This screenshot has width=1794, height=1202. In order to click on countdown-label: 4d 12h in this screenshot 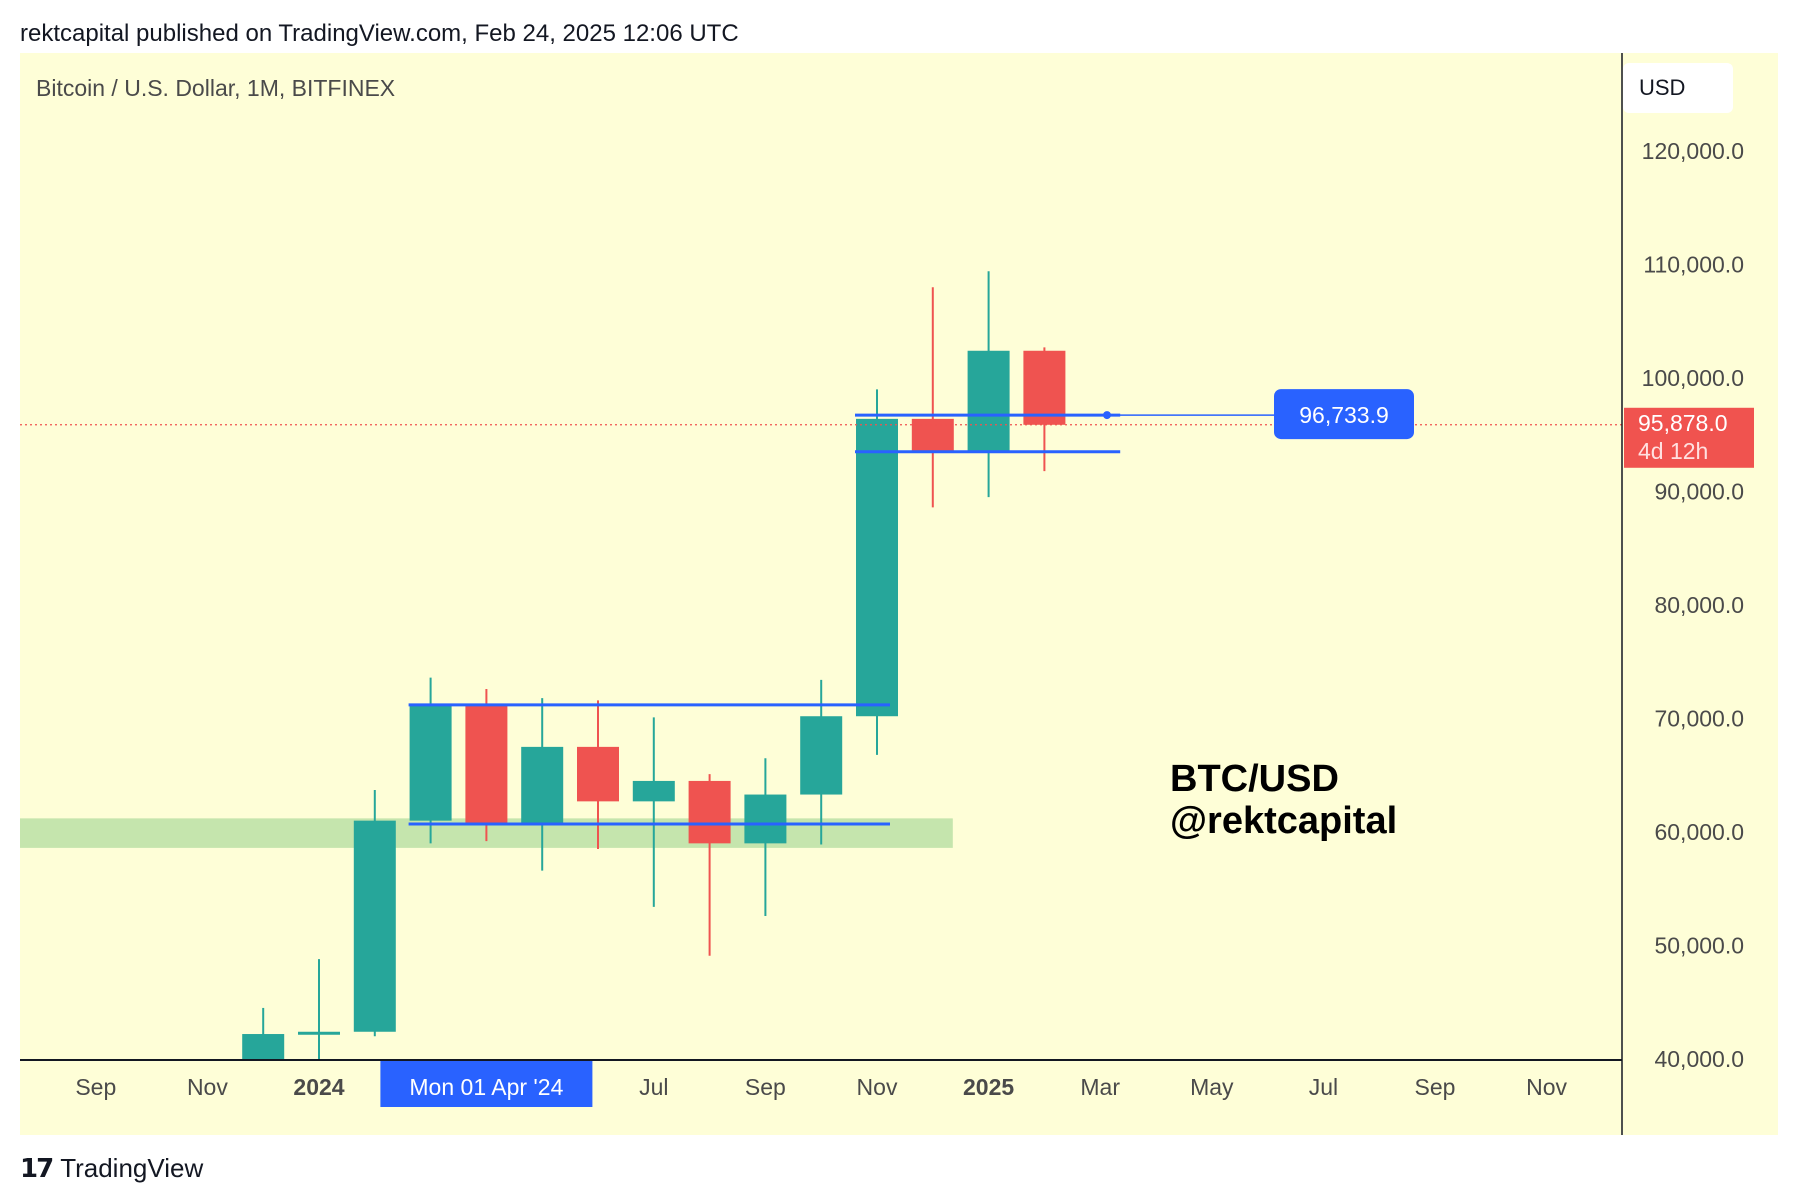, I will do `click(1673, 451)`.